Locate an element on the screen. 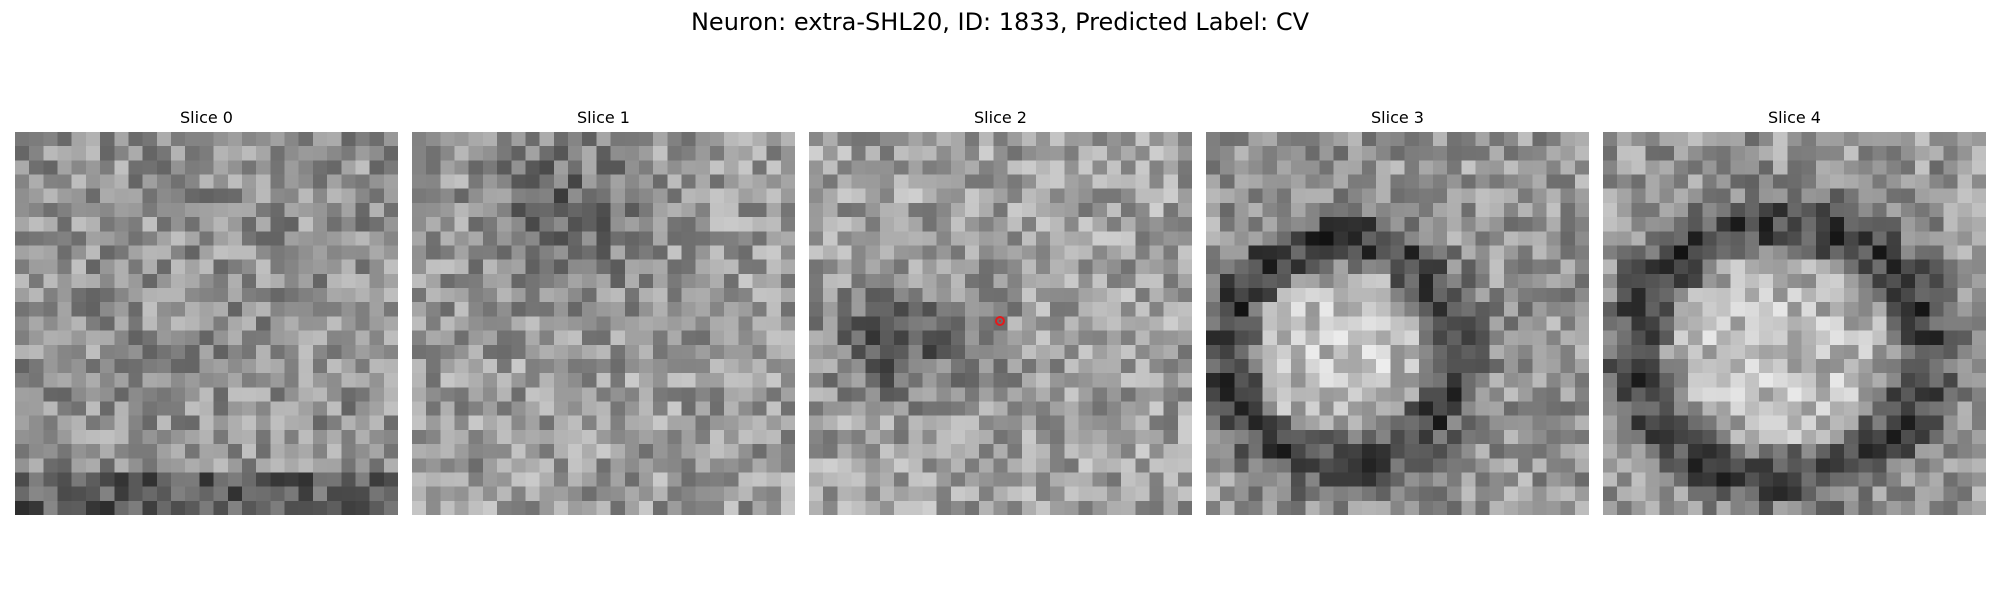  slice-title: Slice 2 is located at coordinates (1000, 117).